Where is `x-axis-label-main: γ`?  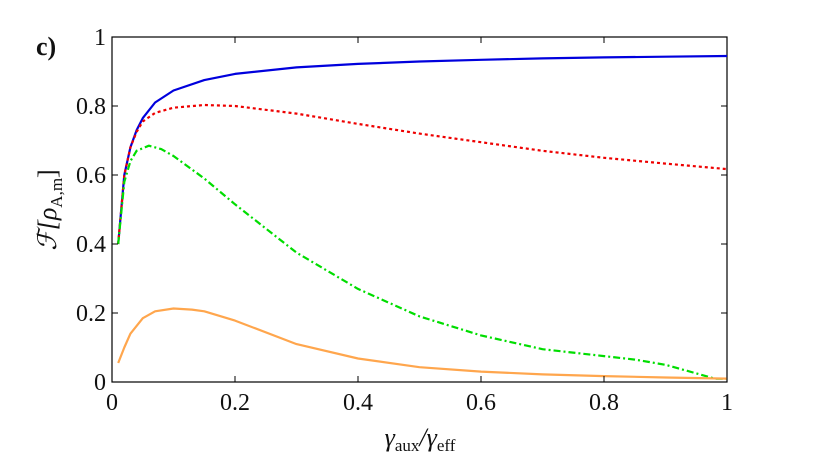 x-axis-label-main: γ is located at coordinates (390, 437).